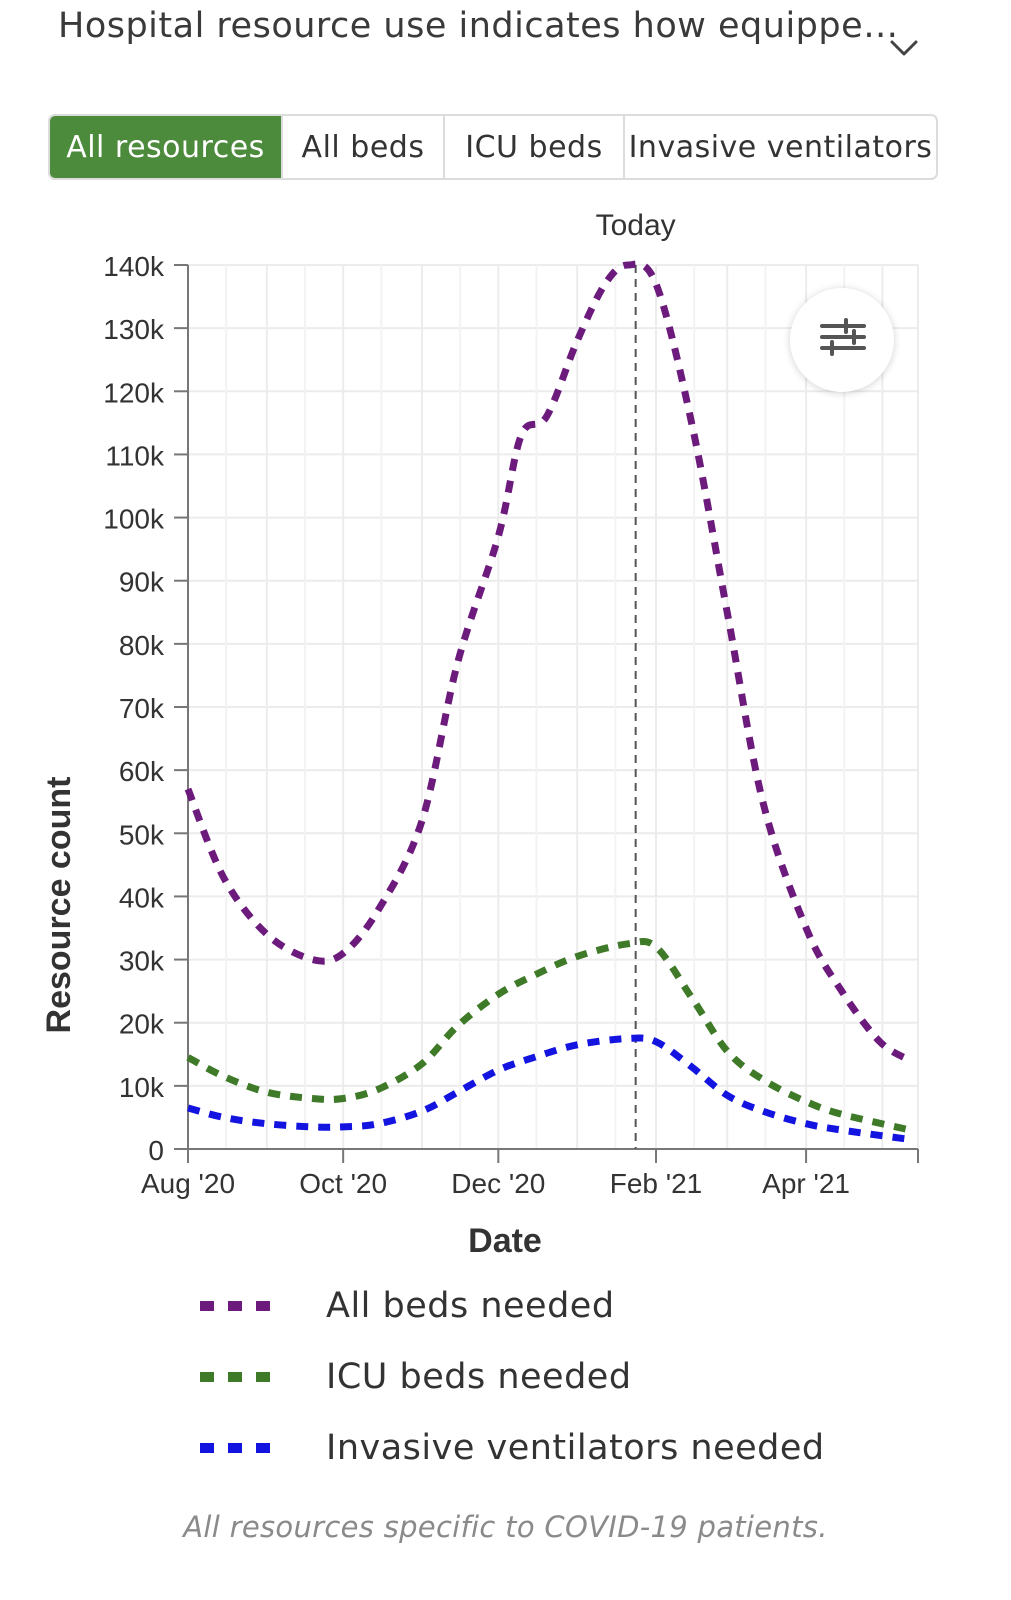  What do you see at coordinates (636, 225) in the screenshot?
I see `today-label: Today` at bounding box center [636, 225].